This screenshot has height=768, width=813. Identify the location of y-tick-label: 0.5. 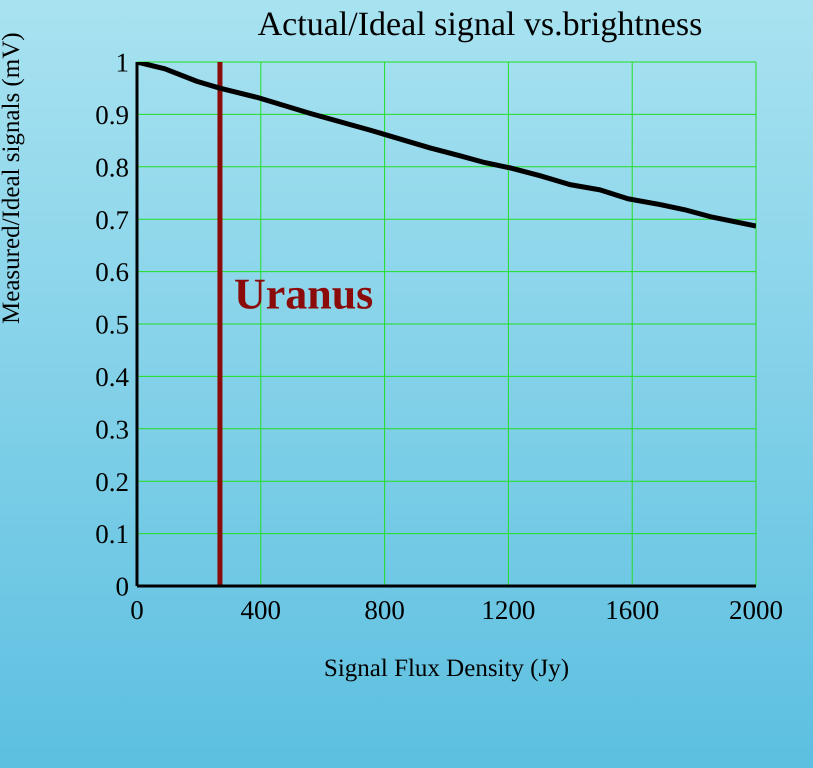
(112, 325).